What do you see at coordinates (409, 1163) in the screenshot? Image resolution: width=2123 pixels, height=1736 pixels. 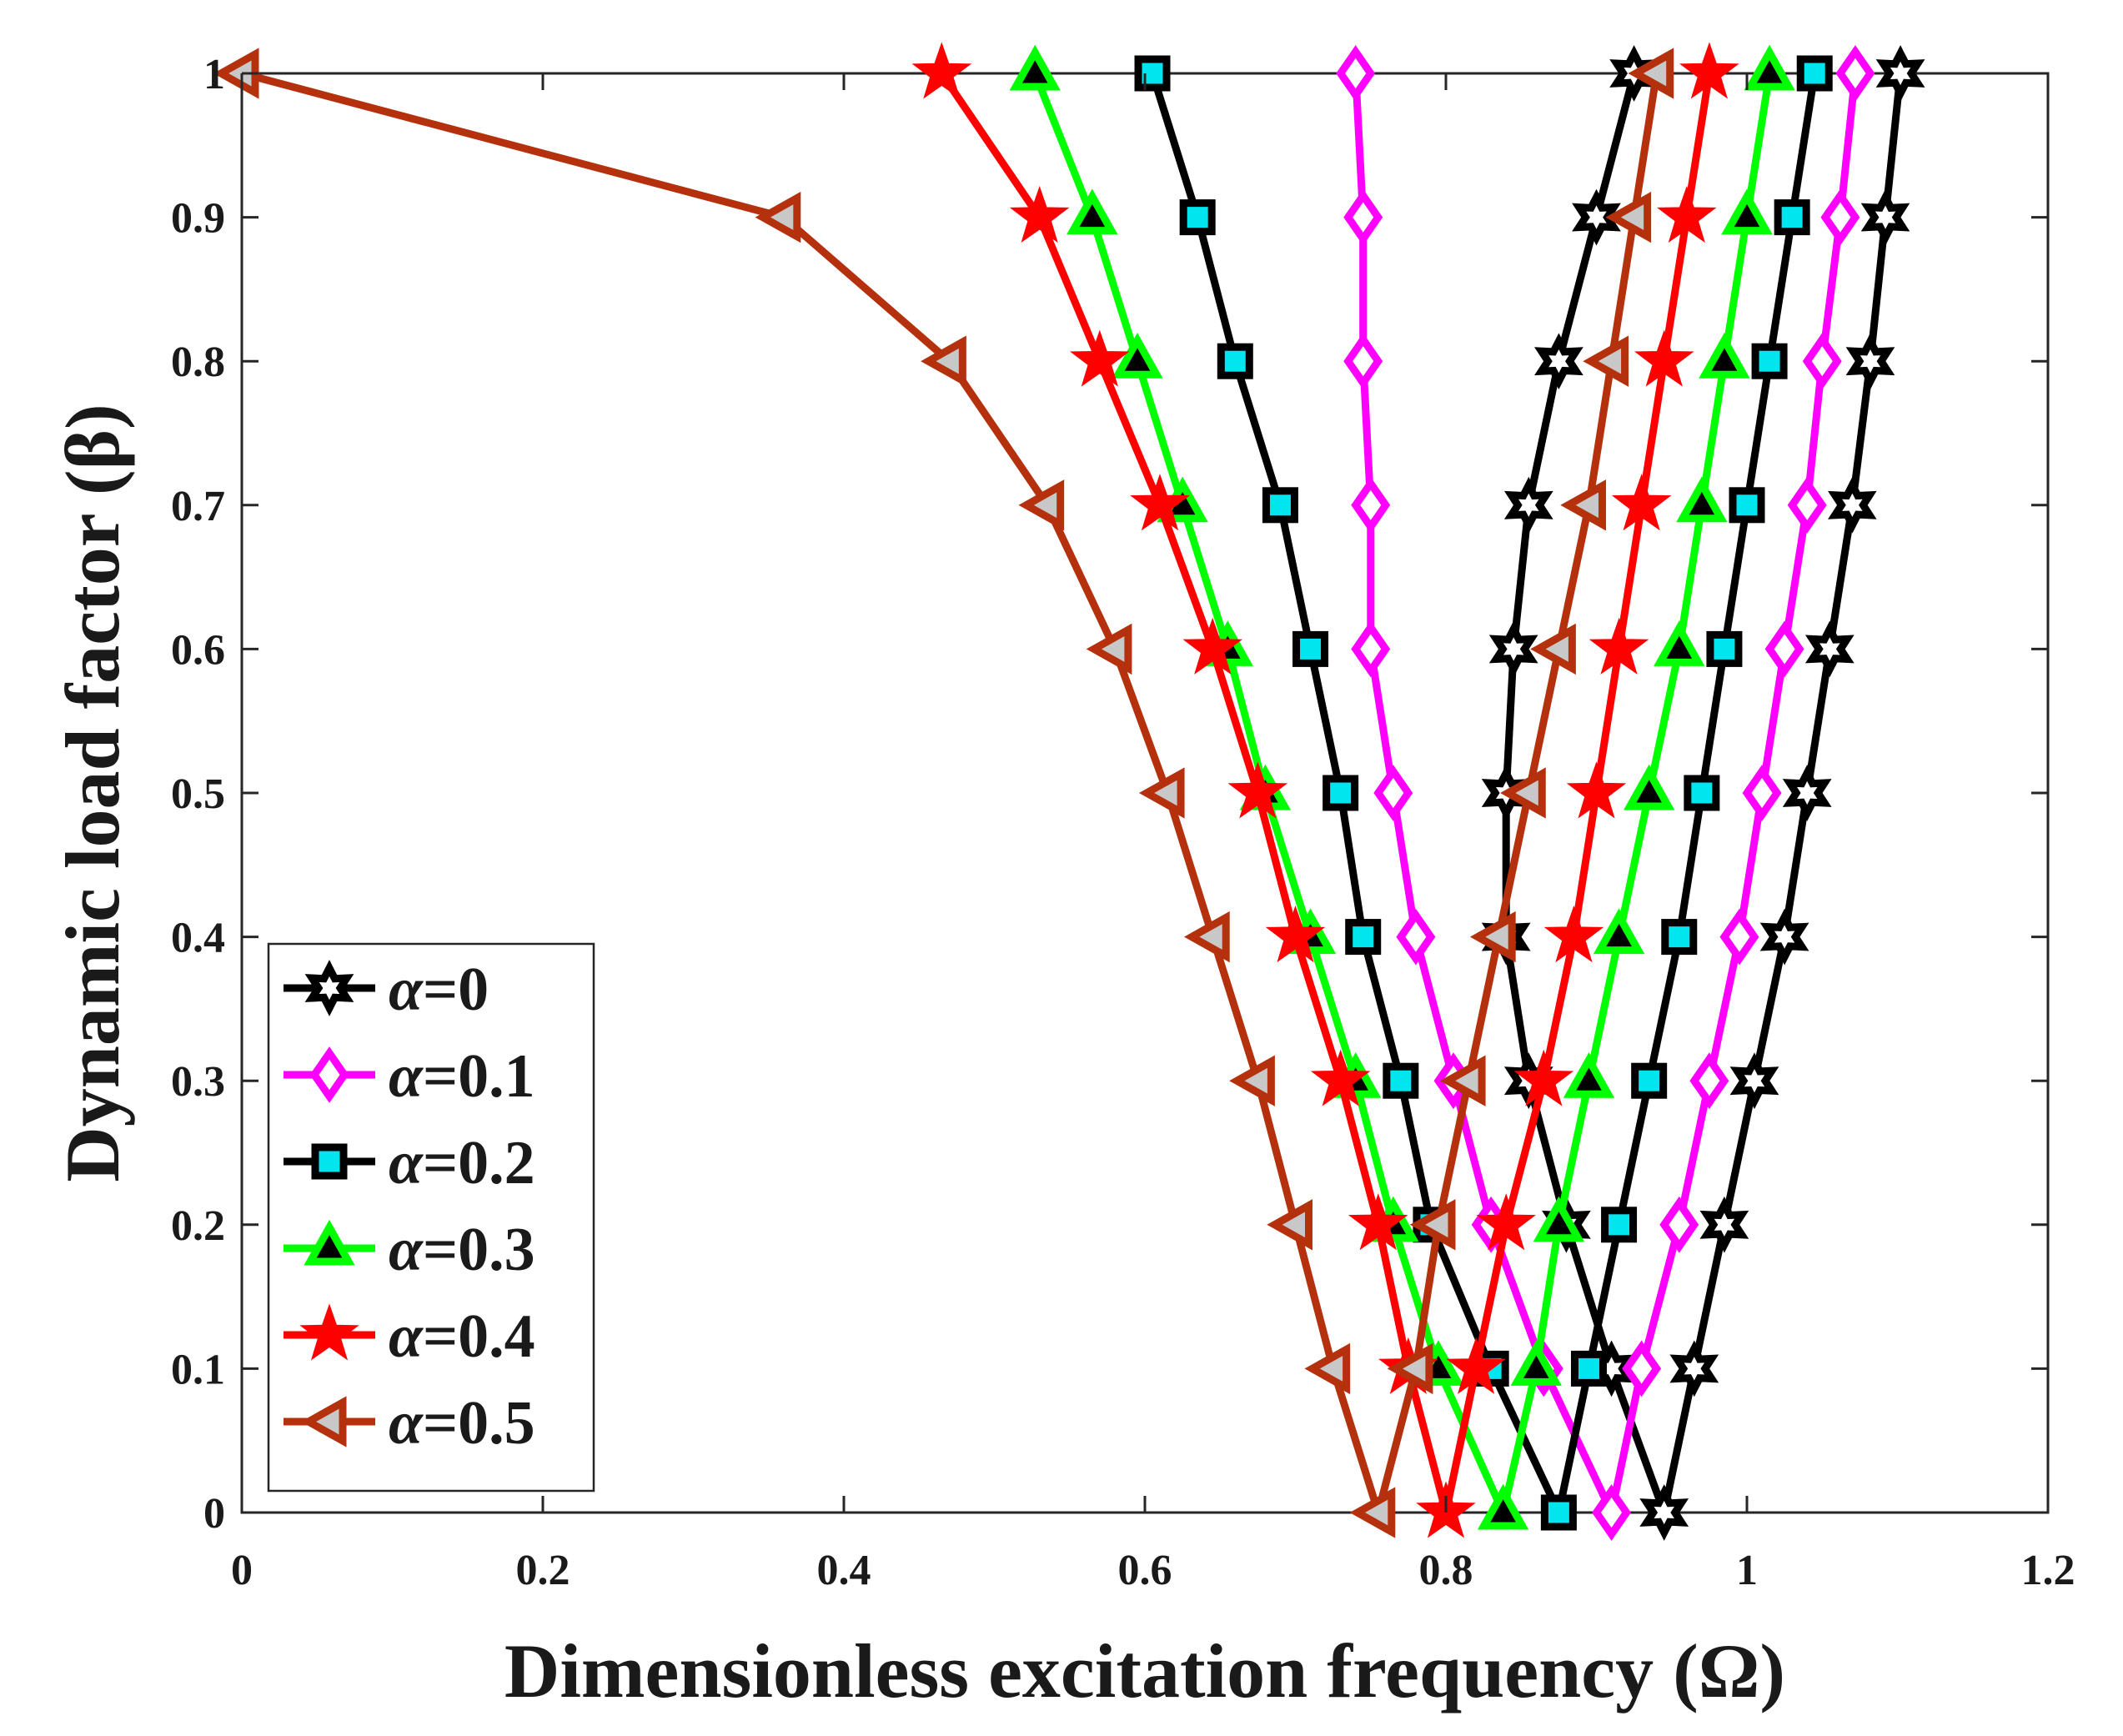 I see `legend-item-2: α=0.2` at bounding box center [409, 1163].